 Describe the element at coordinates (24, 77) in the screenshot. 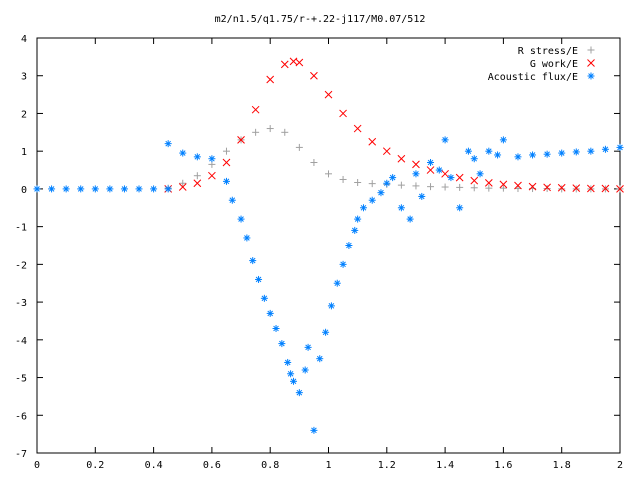

I see `y-tick-label: 3` at that location.